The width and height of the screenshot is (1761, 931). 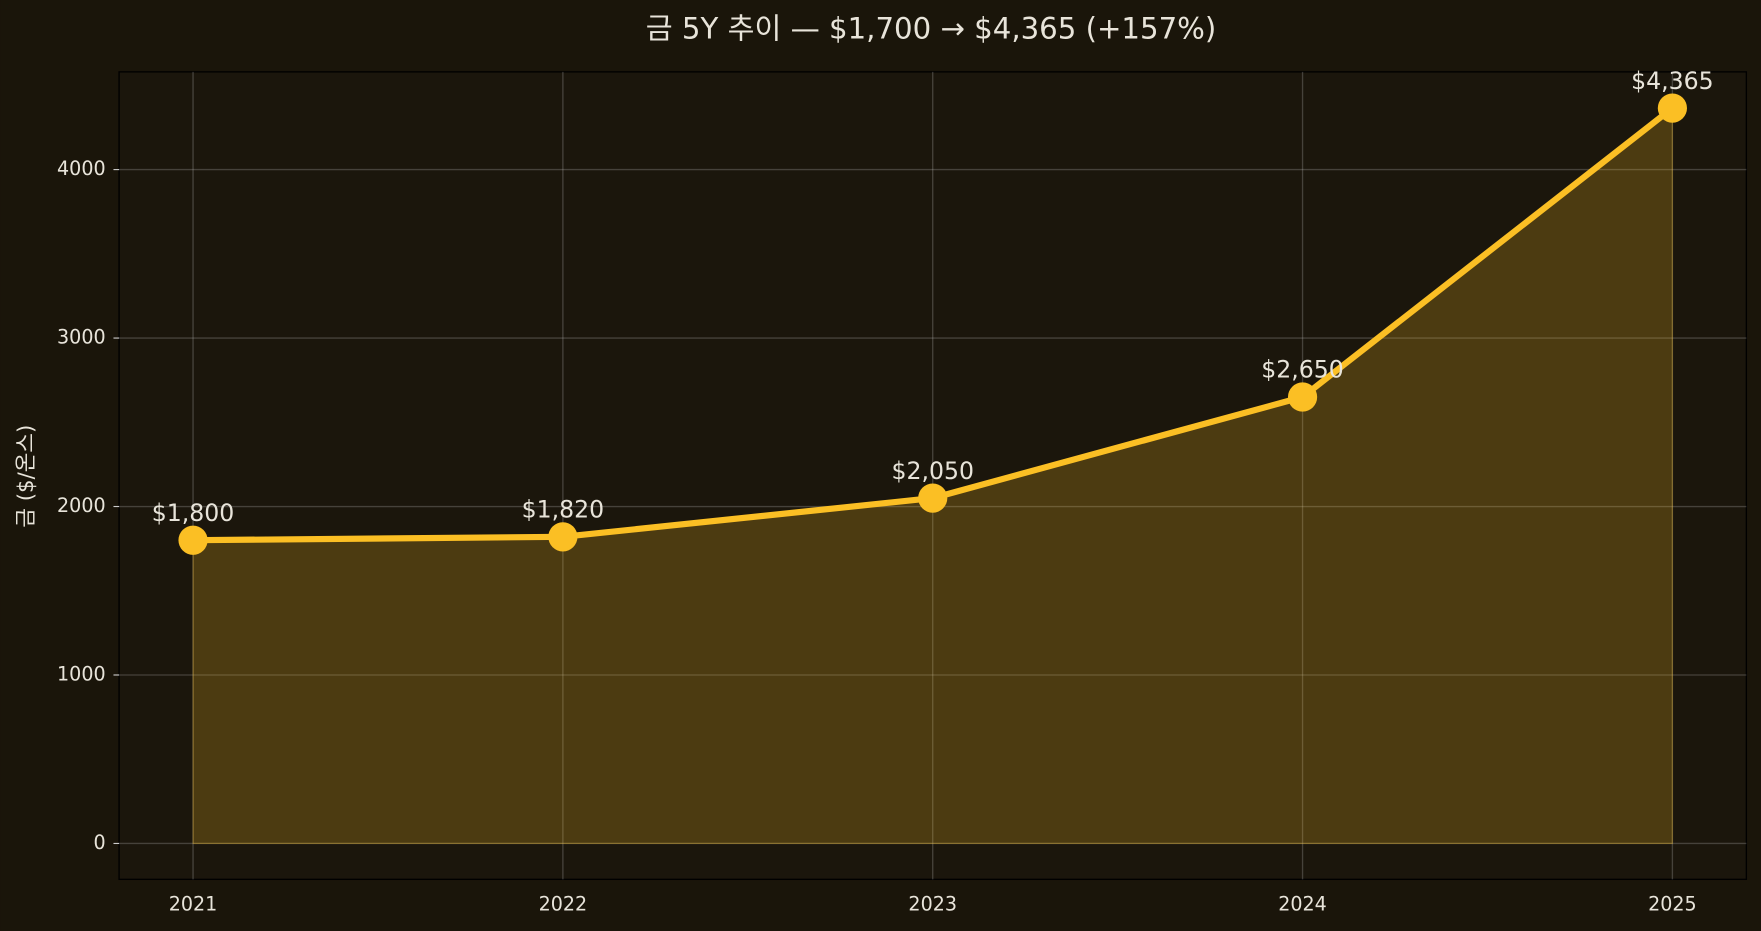 What do you see at coordinates (932, 904) in the screenshot?
I see `x-tick-label: 2023` at bounding box center [932, 904].